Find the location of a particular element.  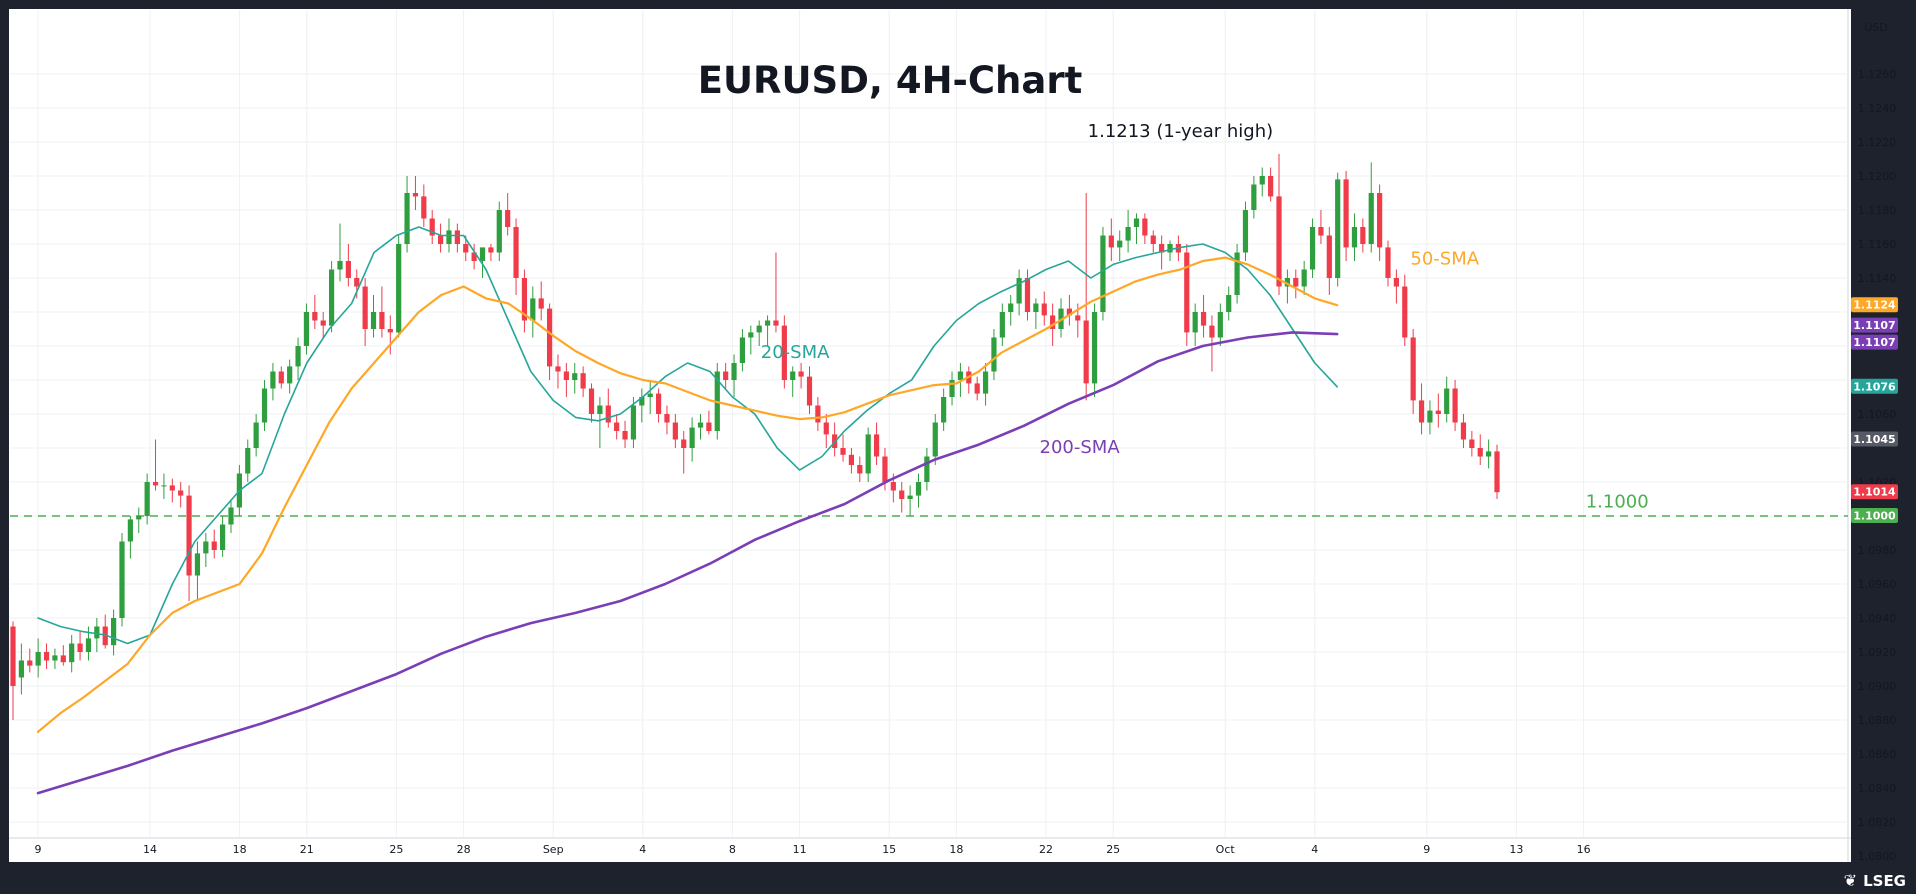

x-tick-label: 4 is located at coordinates (1314, 849).